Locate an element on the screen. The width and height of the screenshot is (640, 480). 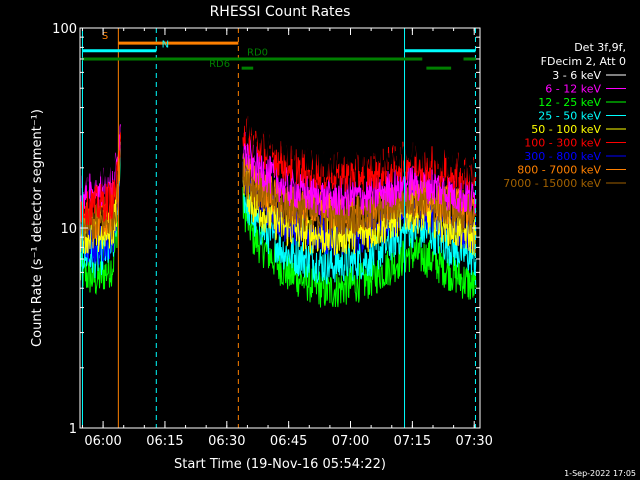
y-tick-label: 1 is located at coordinates (73, 429).